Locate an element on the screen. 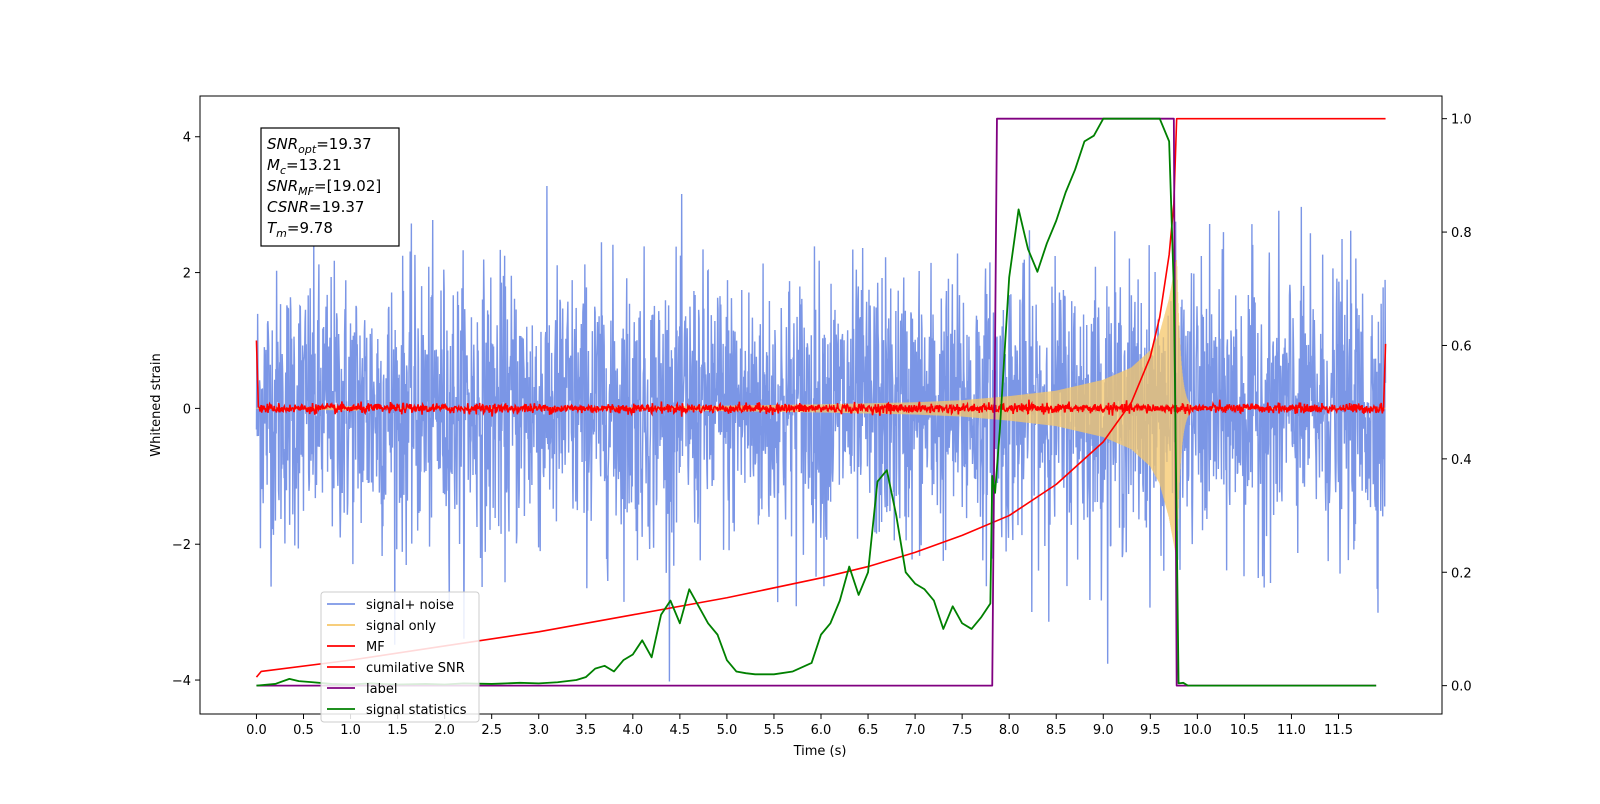 The image size is (1600, 804). annotation-frame is located at coordinates (330, 187).